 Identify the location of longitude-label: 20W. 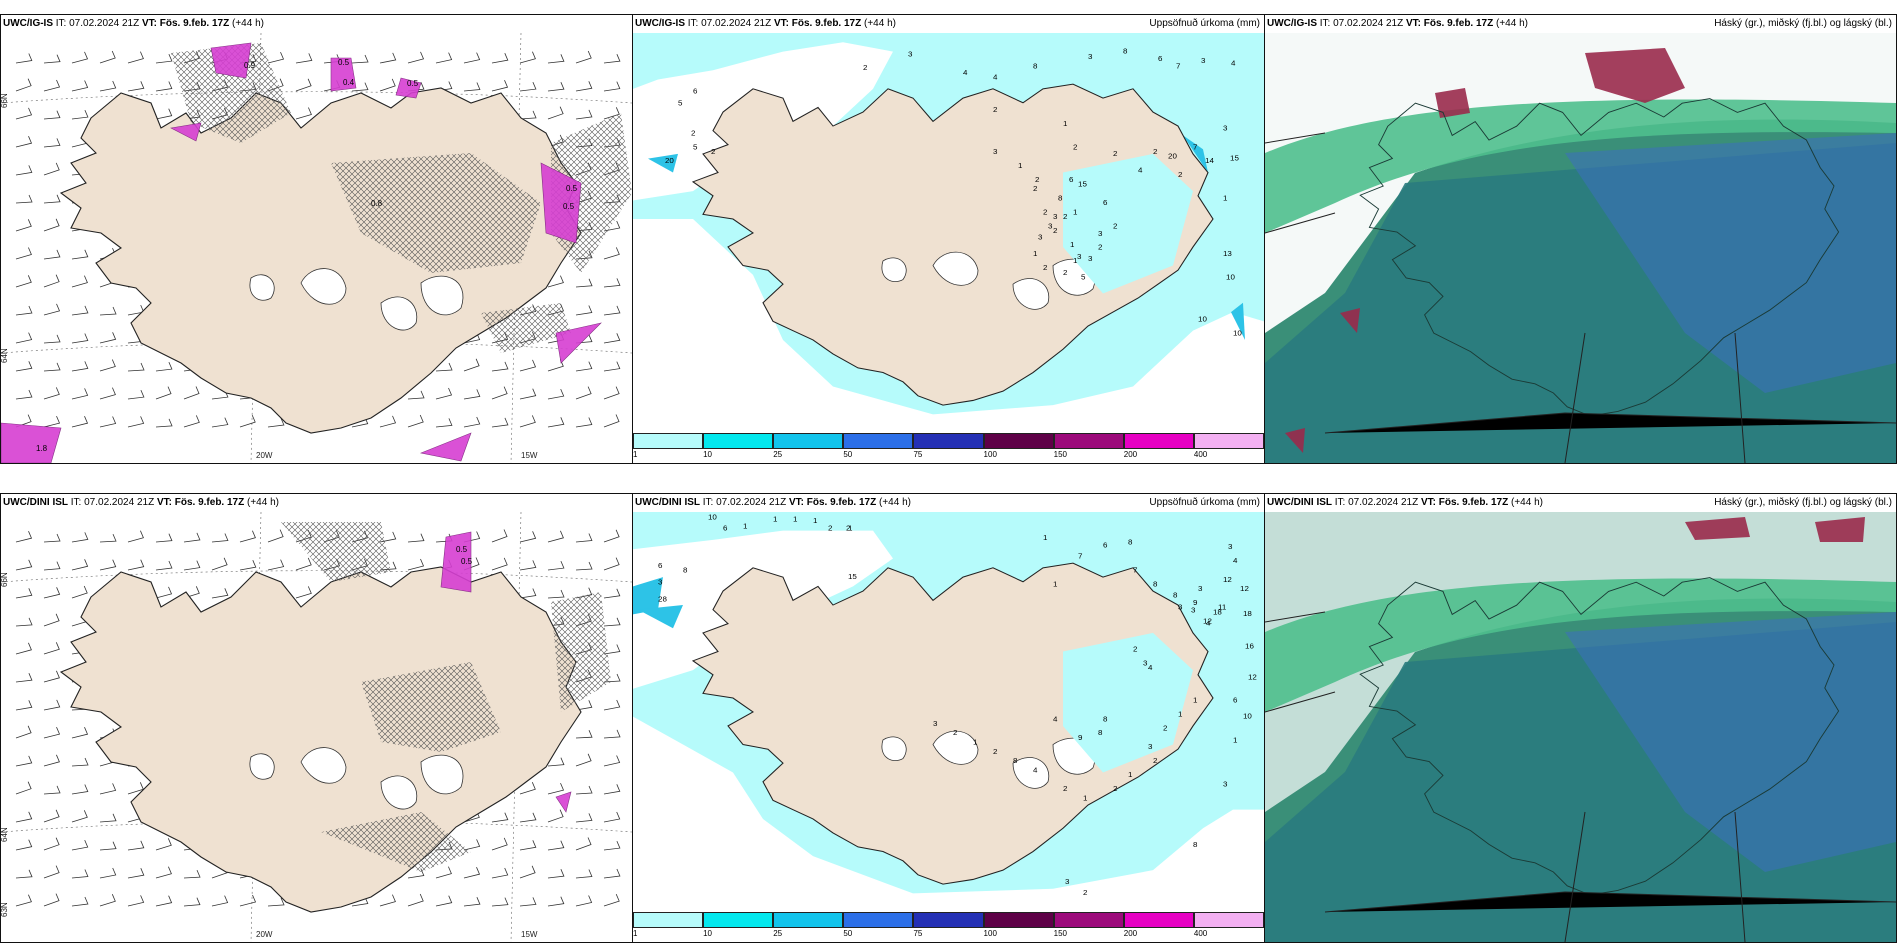
(264, 455).